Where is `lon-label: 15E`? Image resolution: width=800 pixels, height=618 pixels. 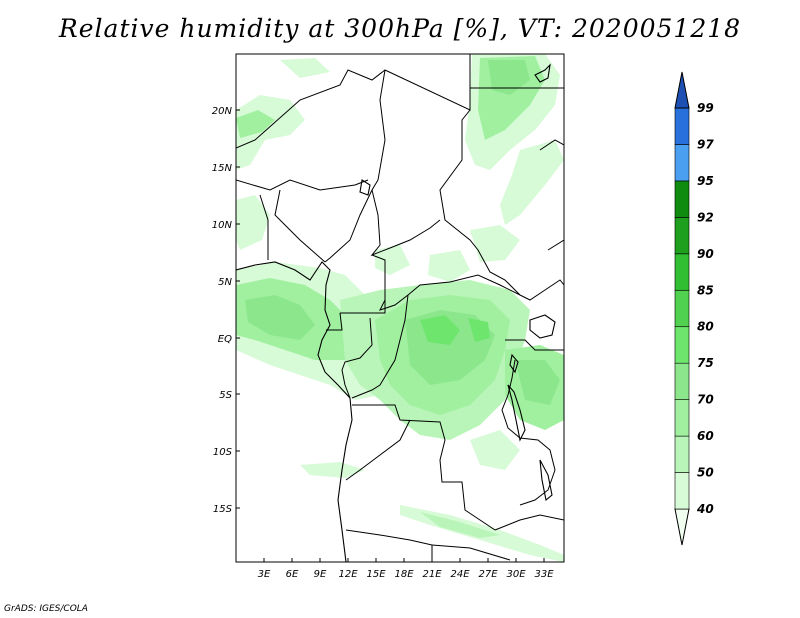
lon-label: 15E is located at coordinates (376, 574).